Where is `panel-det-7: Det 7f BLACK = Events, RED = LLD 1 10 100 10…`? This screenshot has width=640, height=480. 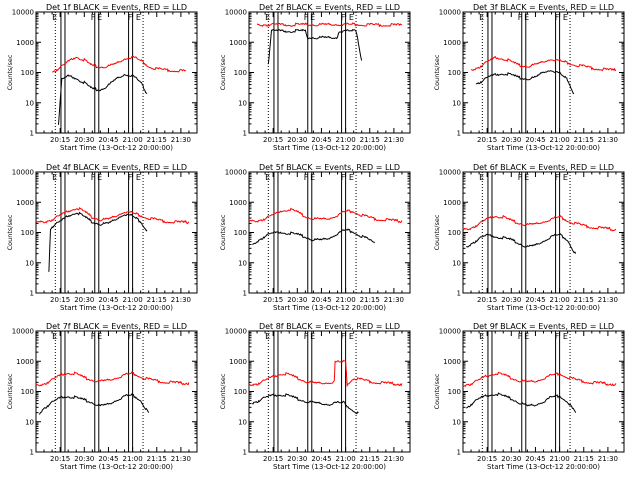 panel-det-7: Det 7f BLACK = Events, RED = LLD 1 10 100 10… is located at coordinates (102, 396).